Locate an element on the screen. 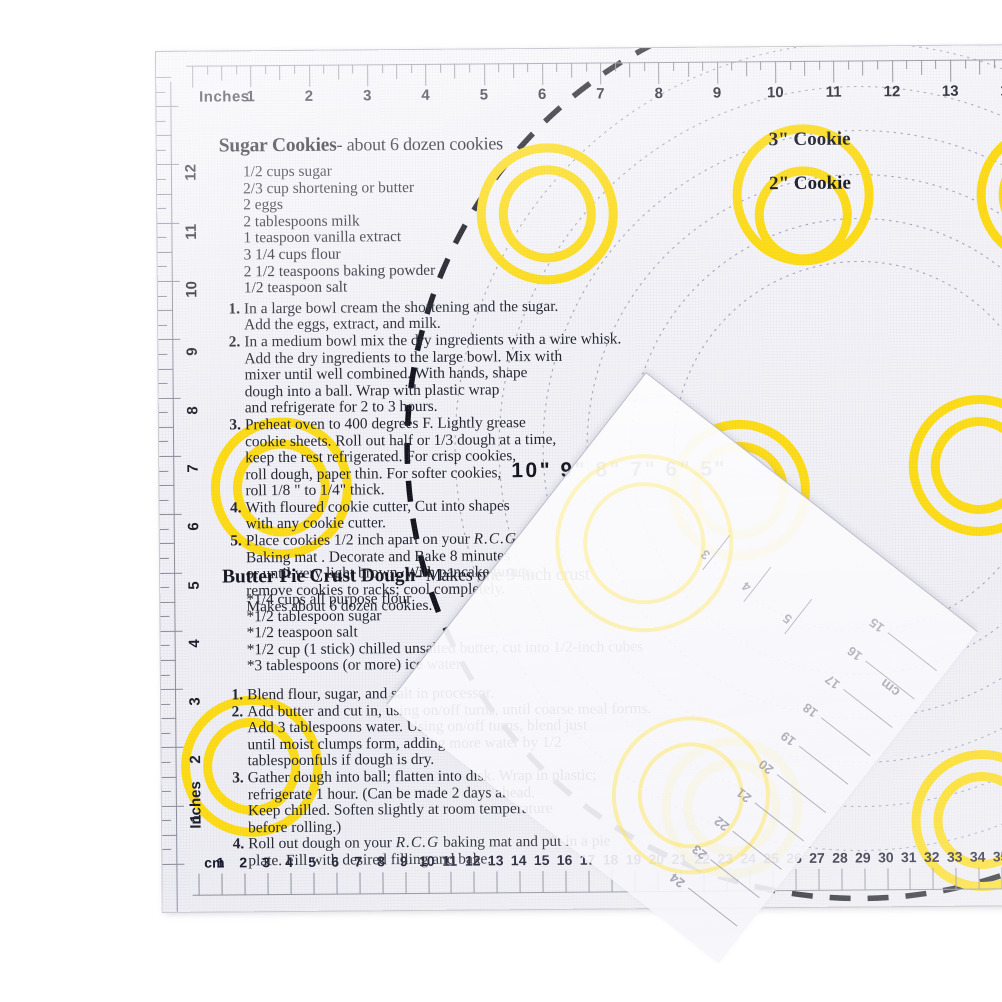 The height and width of the screenshot is (1002, 1002). ruler-label: 4 is located at coordinates (195, 643).